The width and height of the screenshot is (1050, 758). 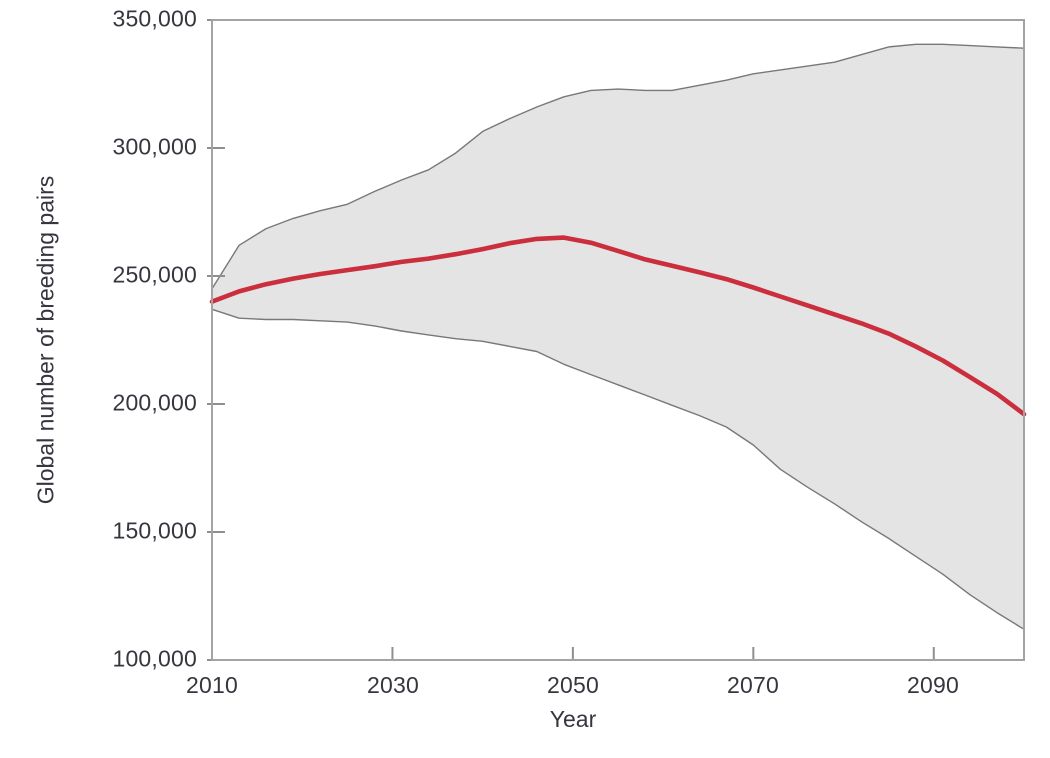 I want to click on y-tick-label: 250,000, so click(x=154, y=274).